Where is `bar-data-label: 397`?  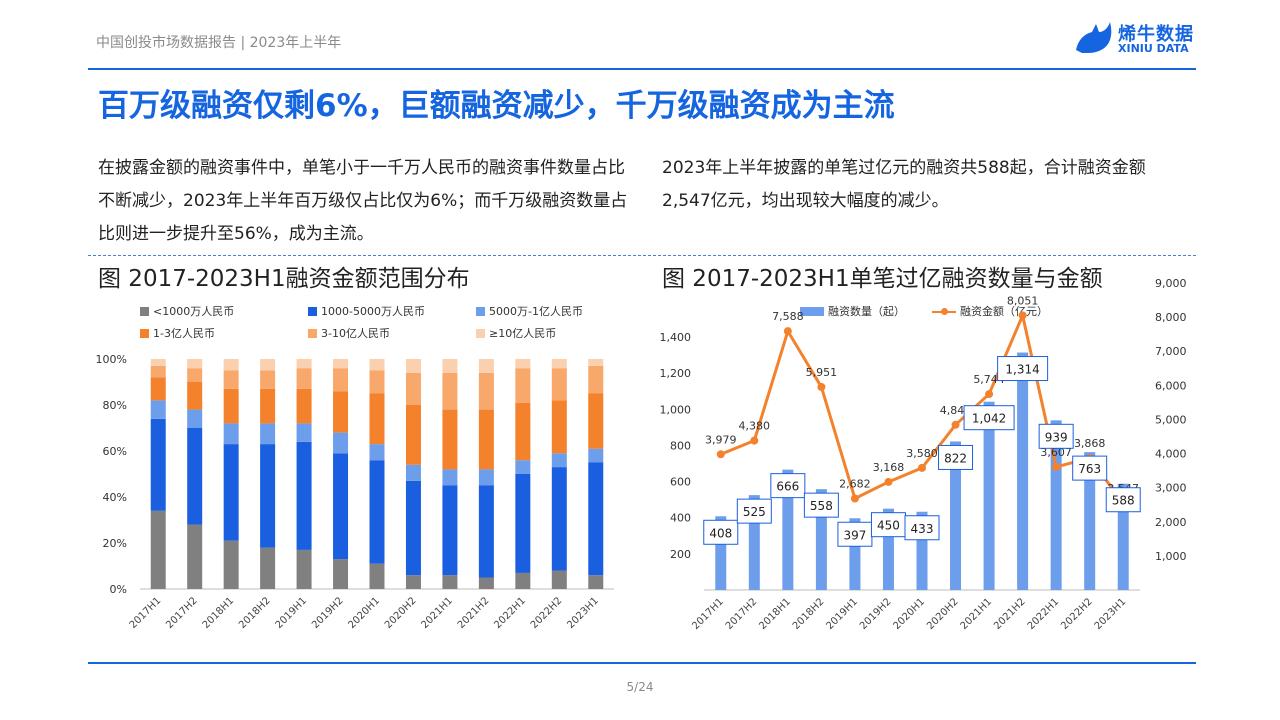
bar-data-label: 397 is located at coordinates (854, 535).